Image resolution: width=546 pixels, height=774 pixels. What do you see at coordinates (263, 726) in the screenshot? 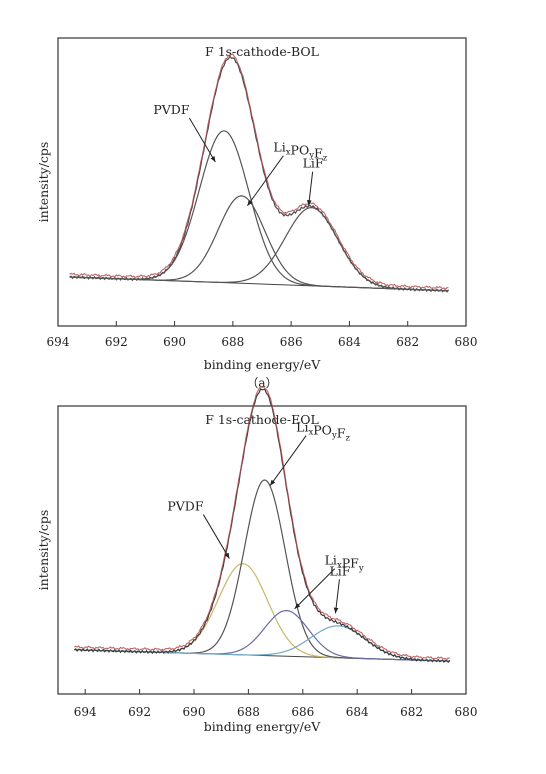
I see `x-axis-label-b: binding energy/eV` at bounding box center [263, 726].